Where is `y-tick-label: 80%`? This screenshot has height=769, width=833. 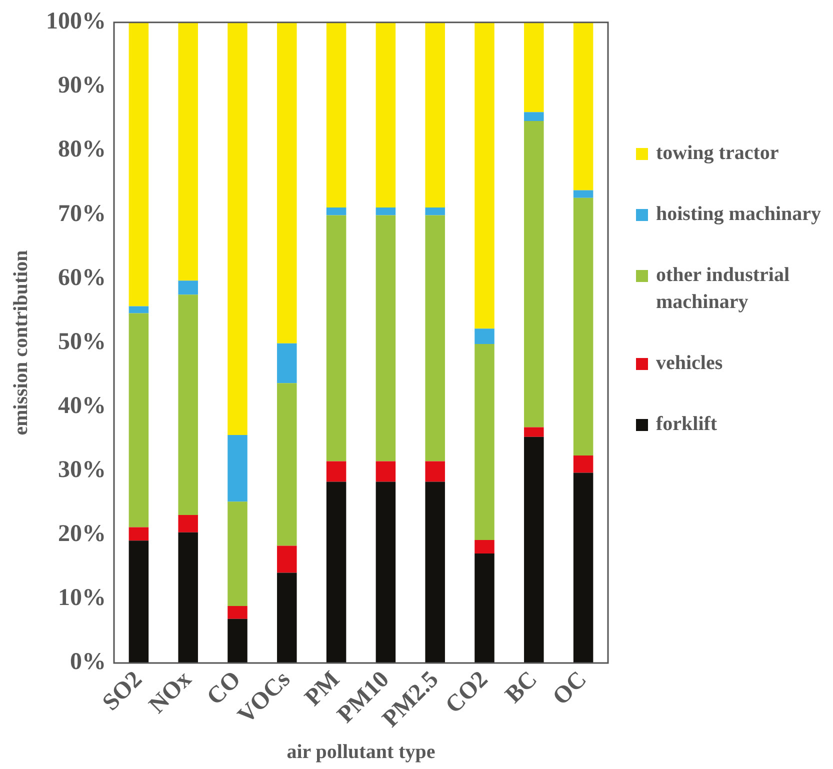
y-tick-label: 80% is located at coordinates (82, 149).